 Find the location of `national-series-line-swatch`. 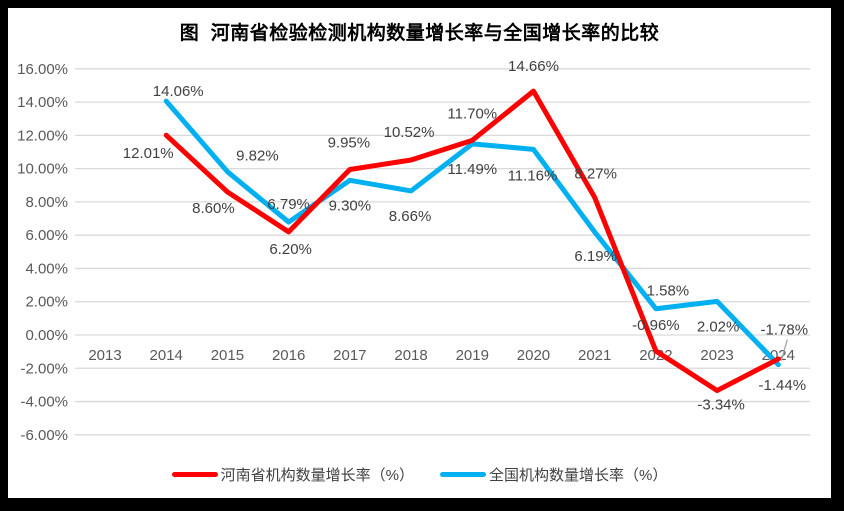

national-series-line-swatch is located at coordinates (463, 474).